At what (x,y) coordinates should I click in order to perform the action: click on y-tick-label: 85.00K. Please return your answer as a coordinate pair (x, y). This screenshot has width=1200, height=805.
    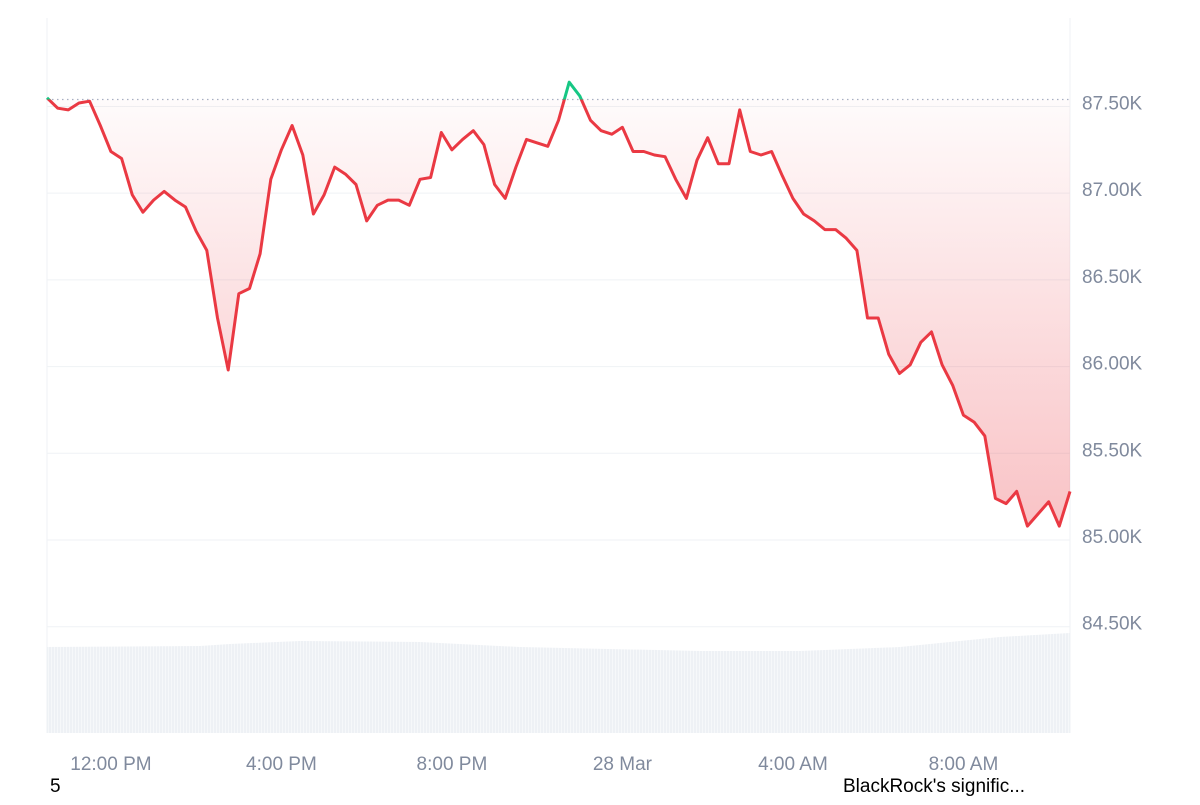
    Looking at the image, I should click on (1112, 537).